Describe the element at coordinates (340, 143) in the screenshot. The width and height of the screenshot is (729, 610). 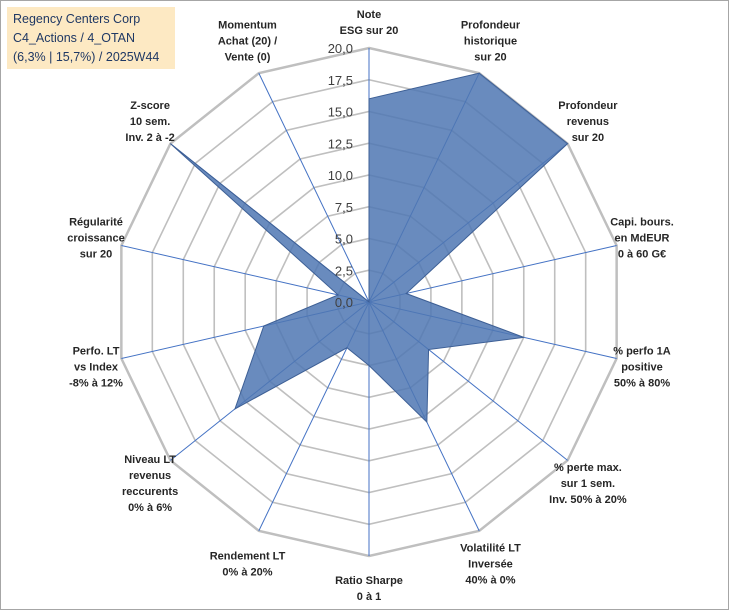
I see `tick-label: 12,5` at that location.